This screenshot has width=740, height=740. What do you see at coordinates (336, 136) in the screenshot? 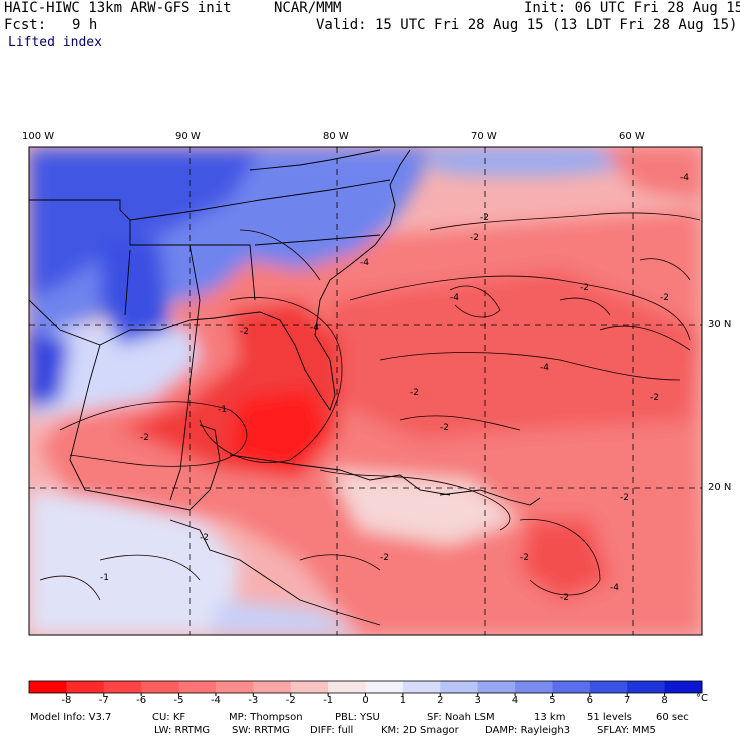
I see `lon-label: 80 W` at bounding box center [336, 136].